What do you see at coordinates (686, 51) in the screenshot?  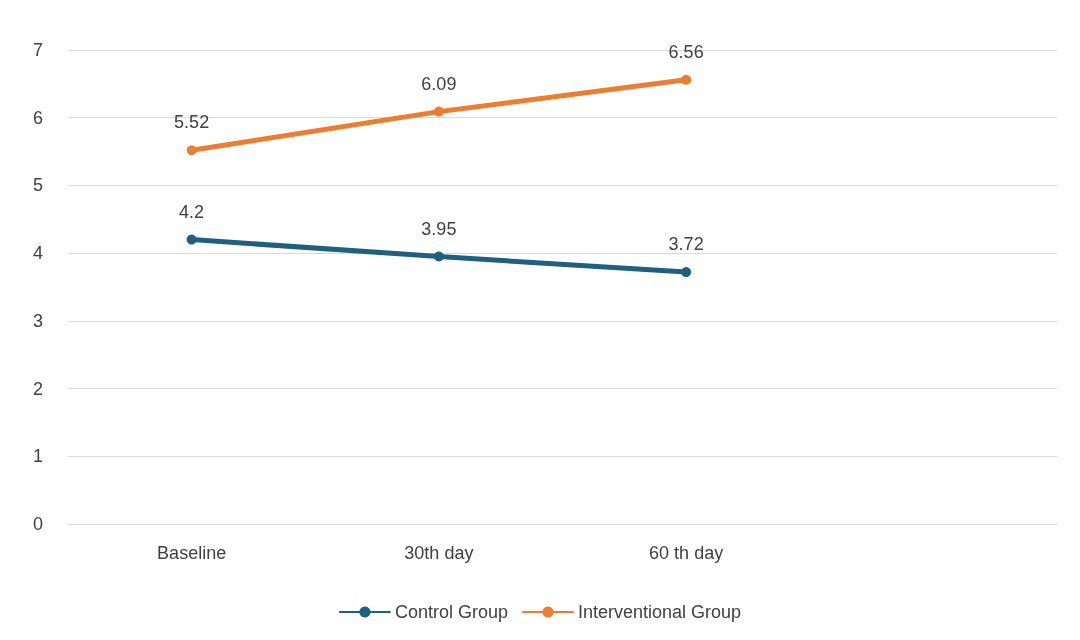 I see `data-label: 6.56` at bounding box center [686, 51].